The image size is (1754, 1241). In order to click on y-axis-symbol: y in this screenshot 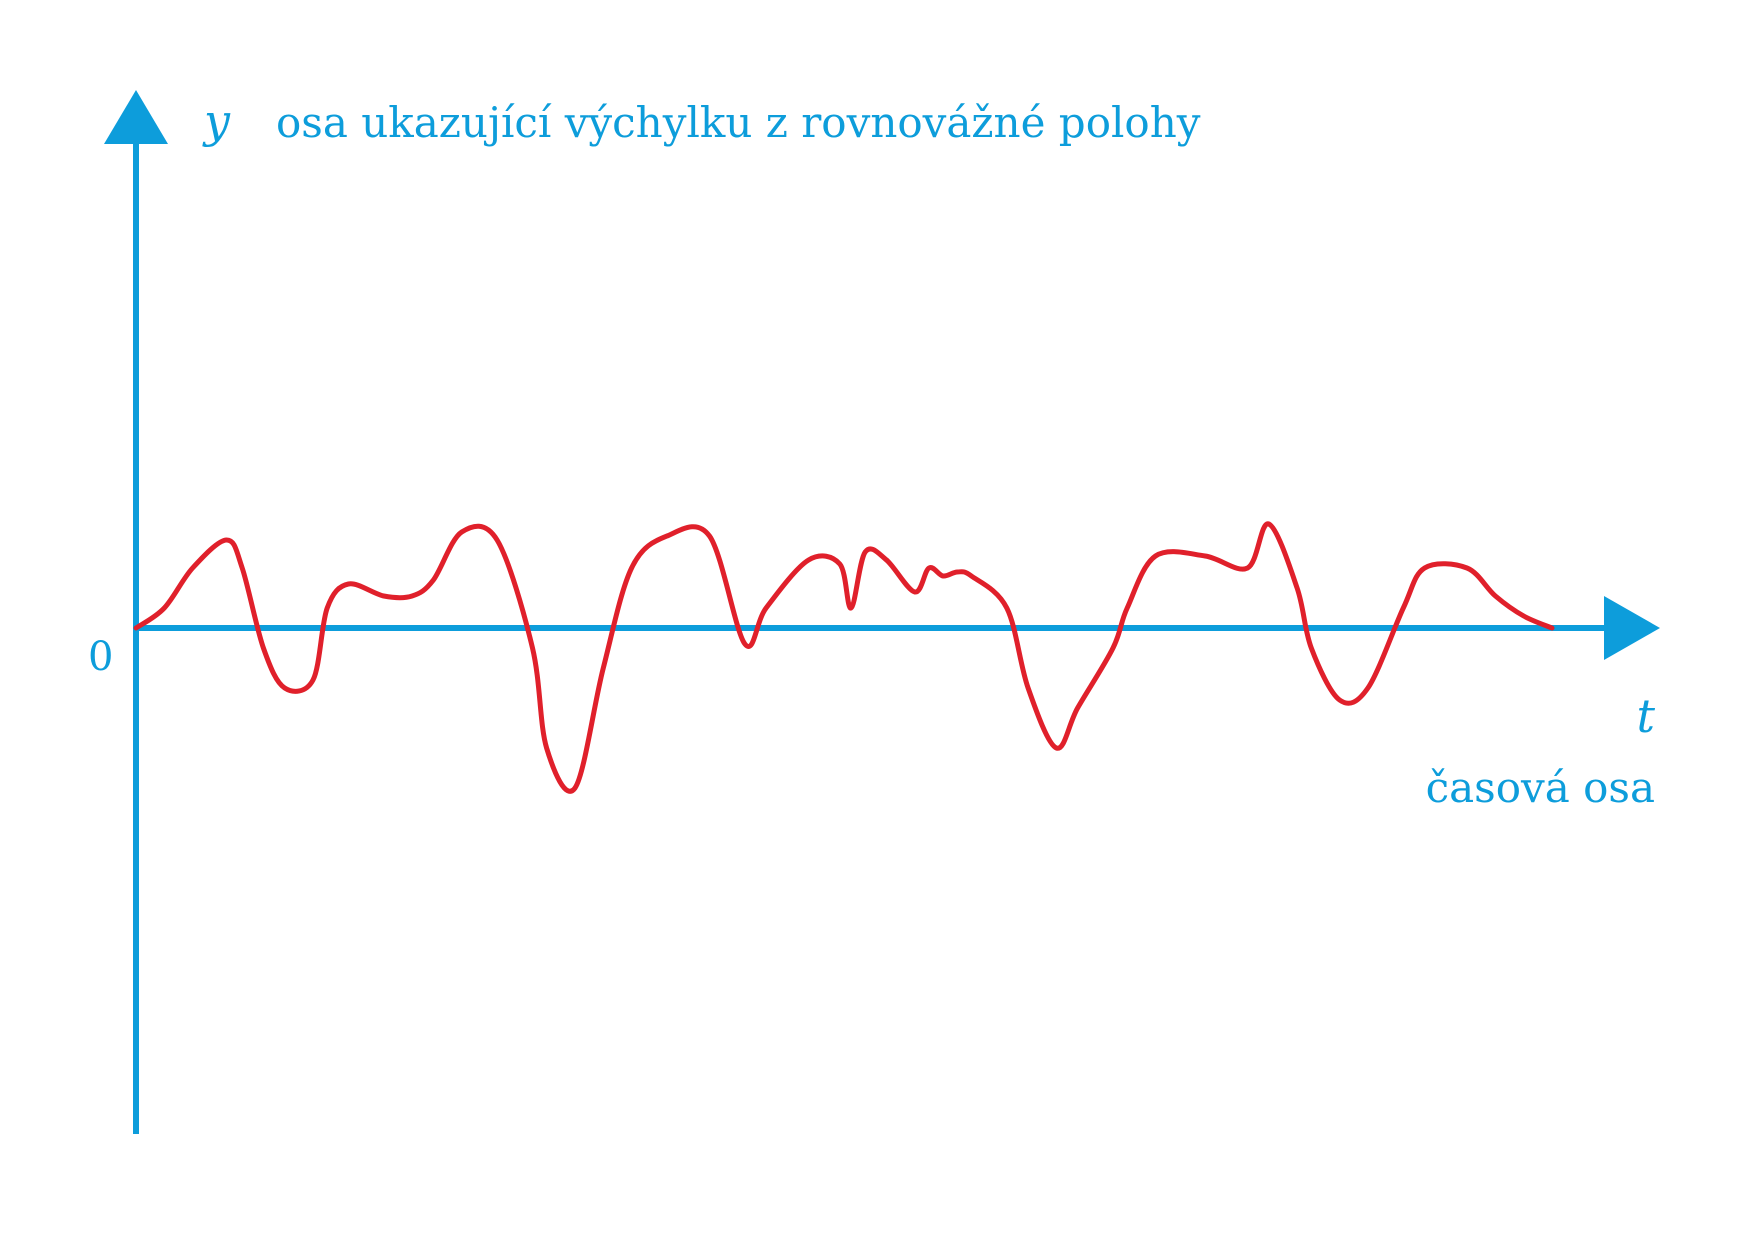, I will do `click(216, 121)`.